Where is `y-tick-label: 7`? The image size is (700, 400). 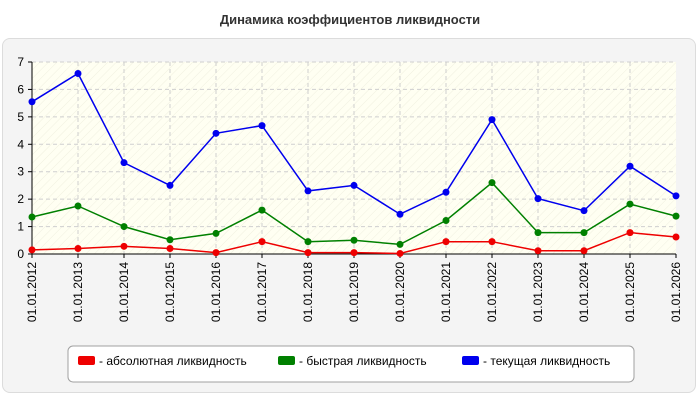 y-tick-label: 7 is located at coordinates (20, 62).